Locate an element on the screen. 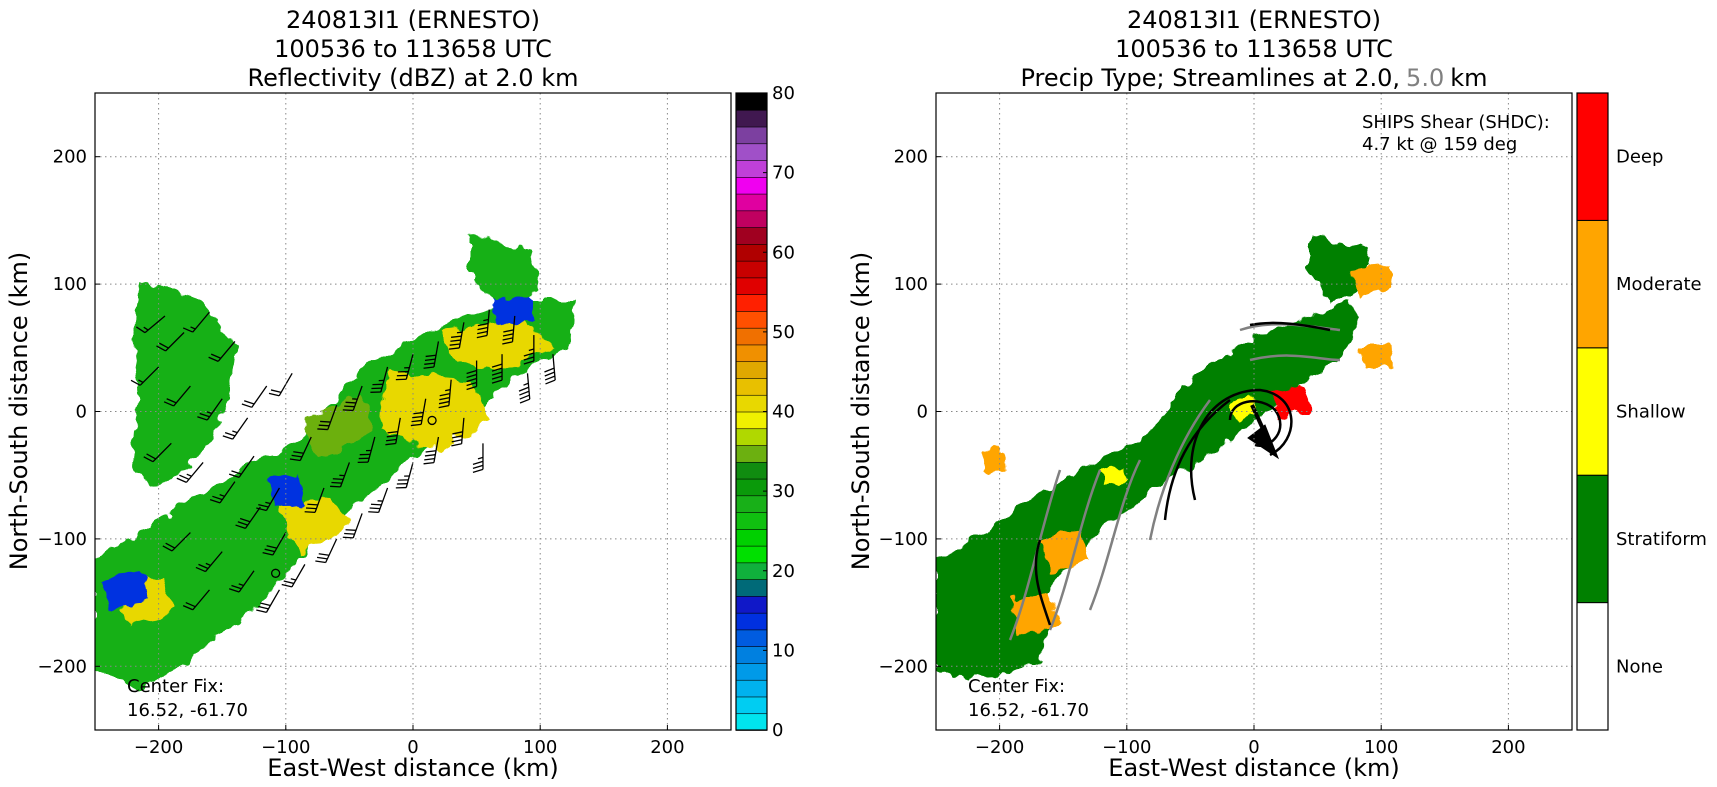 This screenshot has height=787, width=1717. shear-label: SHIPS Shear (SHDC): is located at coordinates (1456, 122).